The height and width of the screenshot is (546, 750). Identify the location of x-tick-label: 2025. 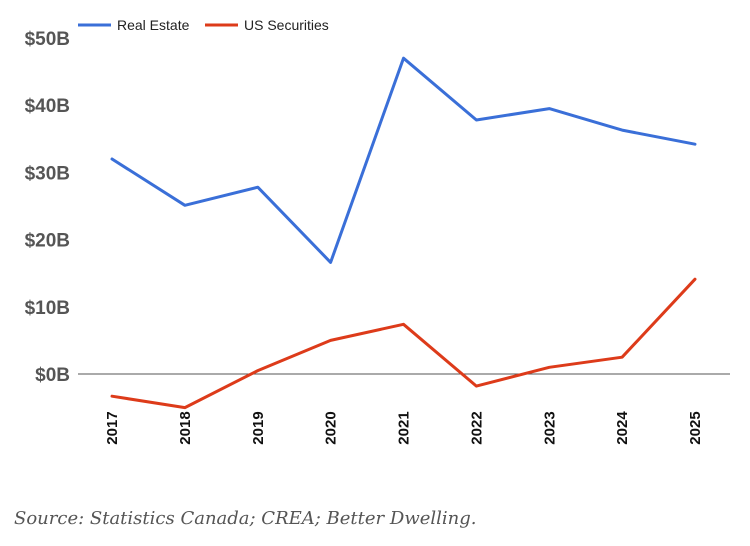
(695, 427).